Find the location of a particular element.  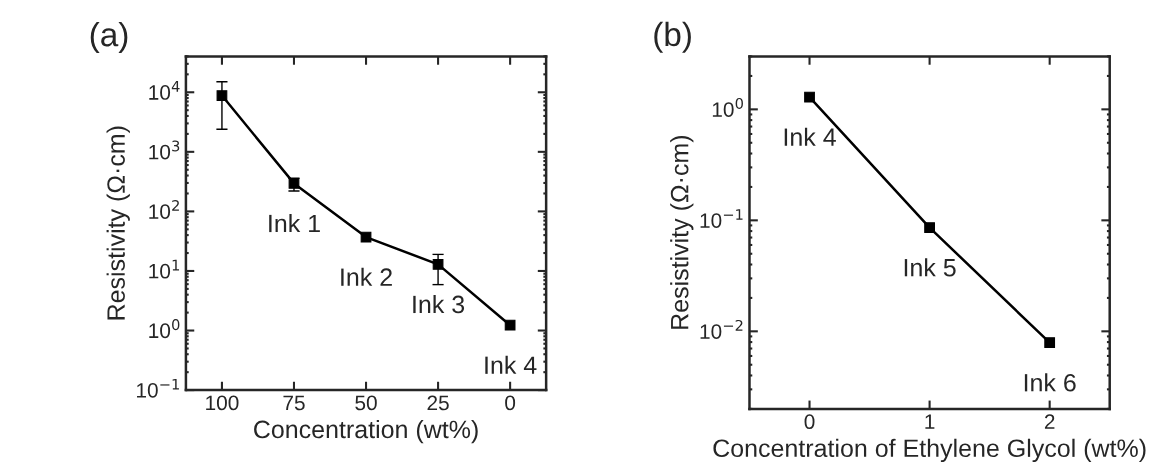

x-tick-label: 1 is located at coordinates (930, 421).